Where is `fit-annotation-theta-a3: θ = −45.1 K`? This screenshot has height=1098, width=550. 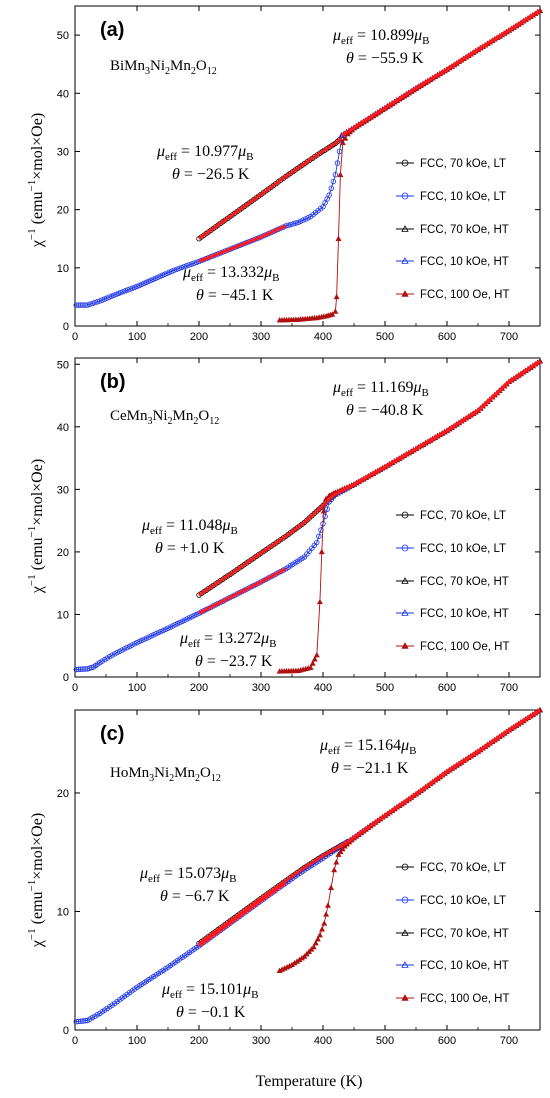
fit-annotation-theta-a3: θ = −45.1 K is located at coordinates (235, 295).